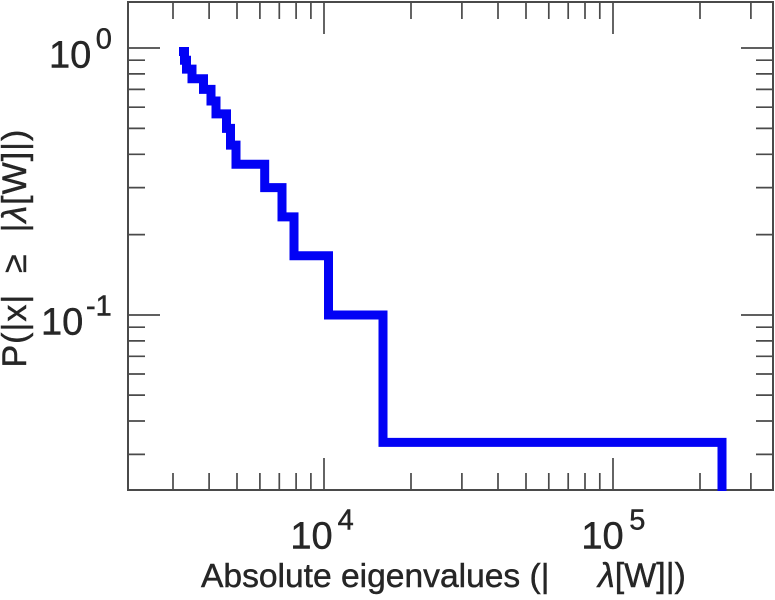 The image size is (775, 600). Describe the element at coordinates (637, 520) in the screenshot. I see `svg-text: 5` at that location.